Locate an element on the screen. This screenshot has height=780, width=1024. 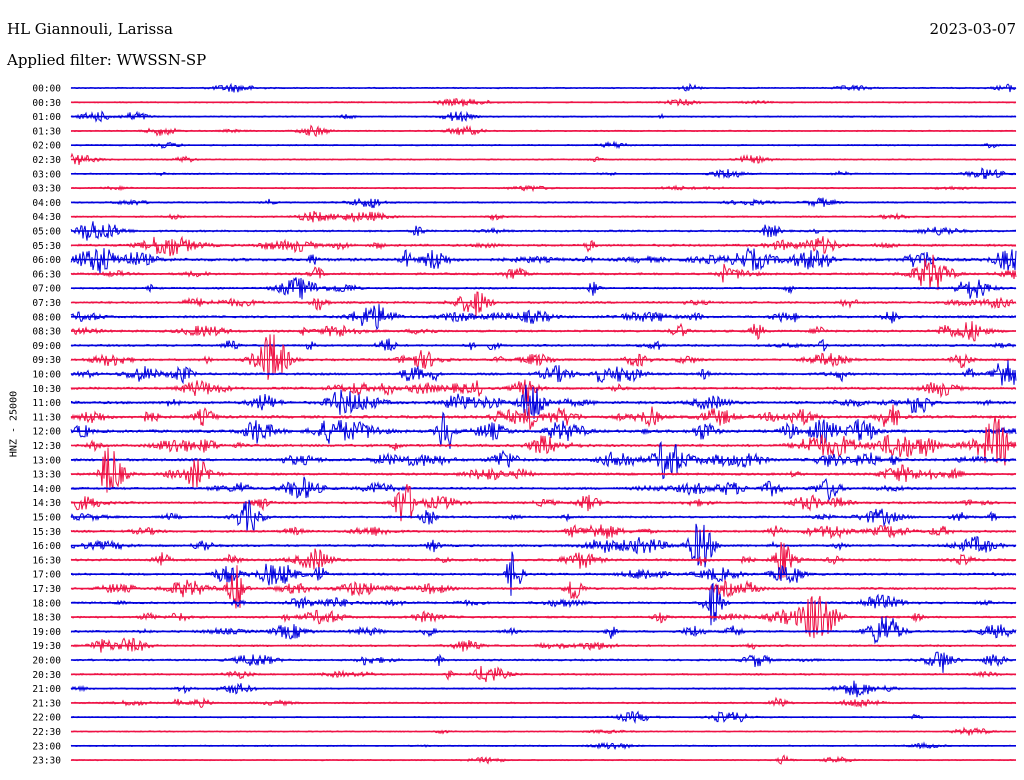
row-label-1800: 18:00 is located at coordinates (46, 603).